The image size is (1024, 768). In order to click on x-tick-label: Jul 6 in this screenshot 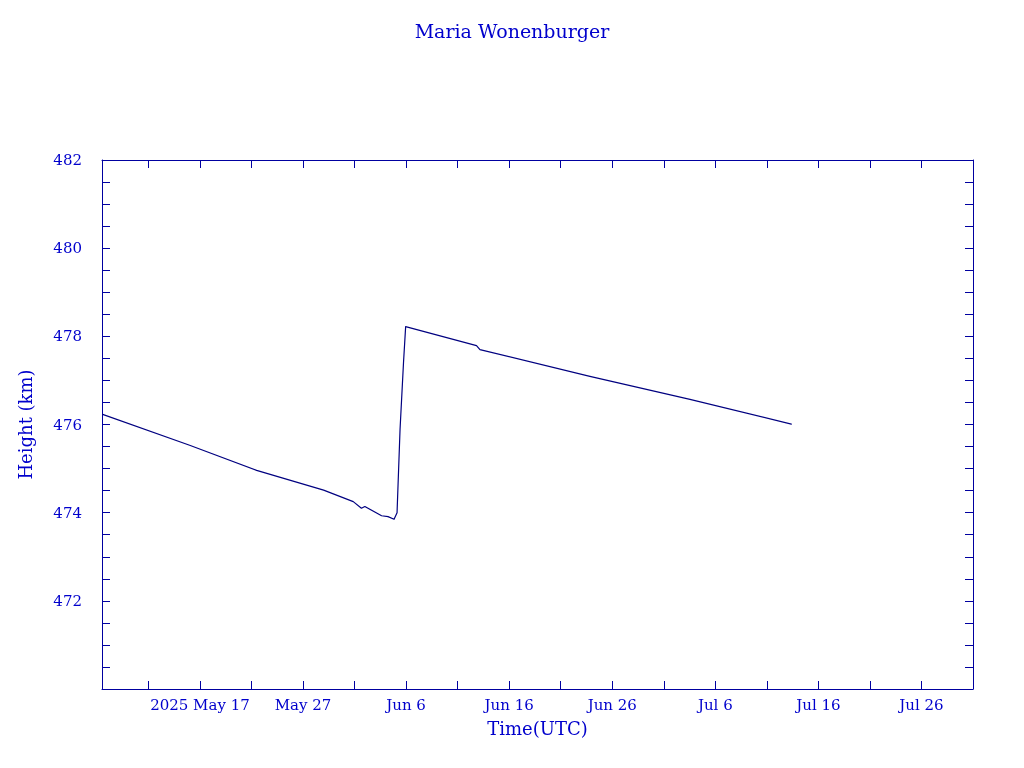, I will do `click(714, 704)`.